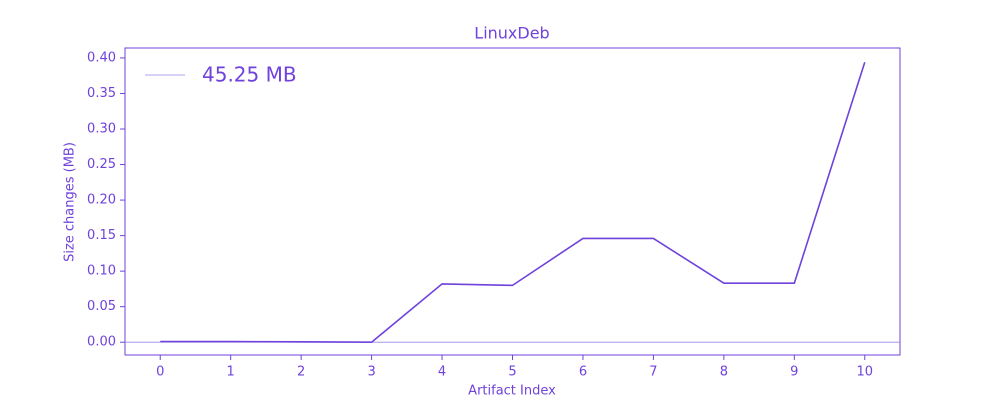 The width and height of the screenshot is (1000, 400). Describe the element at coordinates (512, 372) in the screenshot. I see `x-tick-label: 5` at that location.